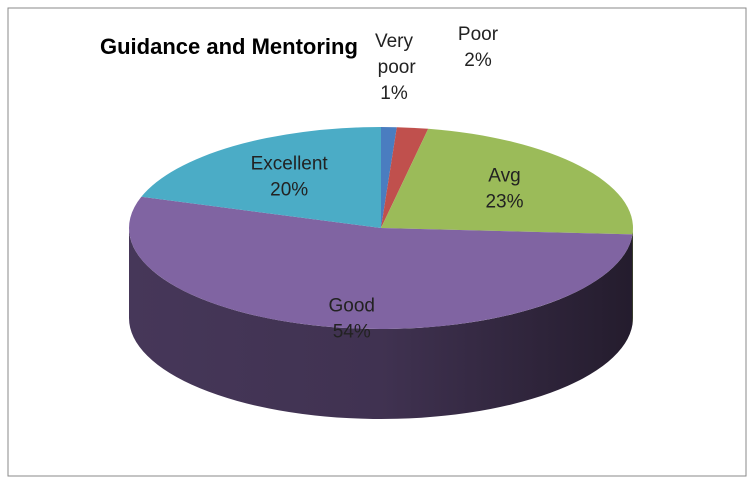 This screenshot has width=747, height=477. I want to click on slice-value-label: 20%, so click(289, 189).